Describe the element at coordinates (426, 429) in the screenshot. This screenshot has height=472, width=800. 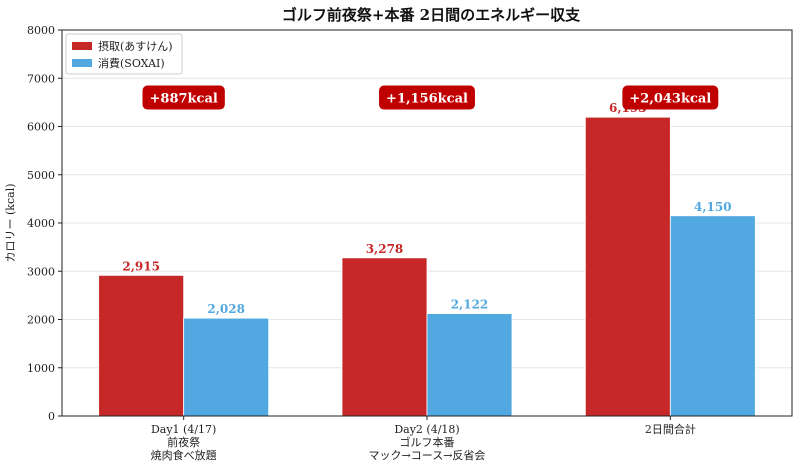
I see `x-category-label: Day2 (4/18)` at that location.